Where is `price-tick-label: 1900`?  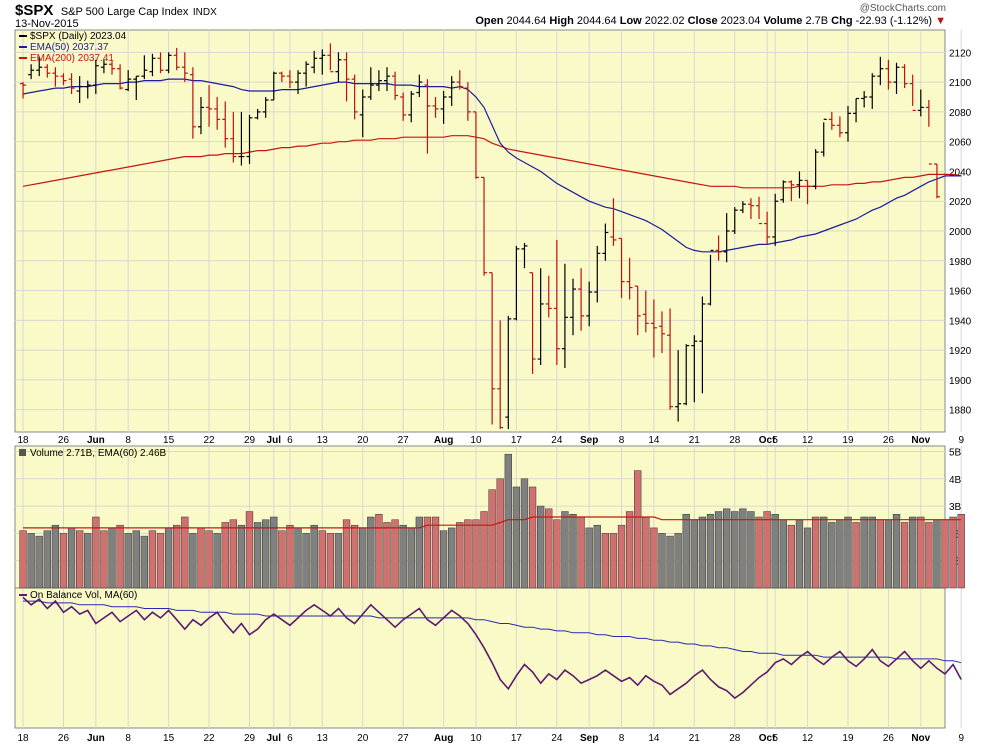 price-tick-label: 1900 is located at coordinates (960, 381).